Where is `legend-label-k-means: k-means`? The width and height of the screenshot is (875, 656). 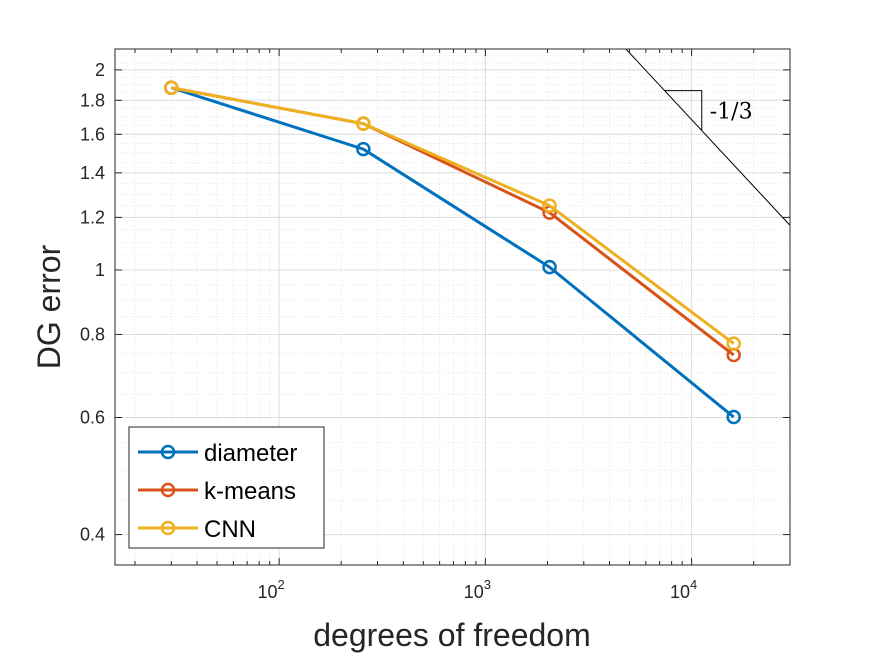 legend-label-k-means: k-means is located at coordinates (250, 491).